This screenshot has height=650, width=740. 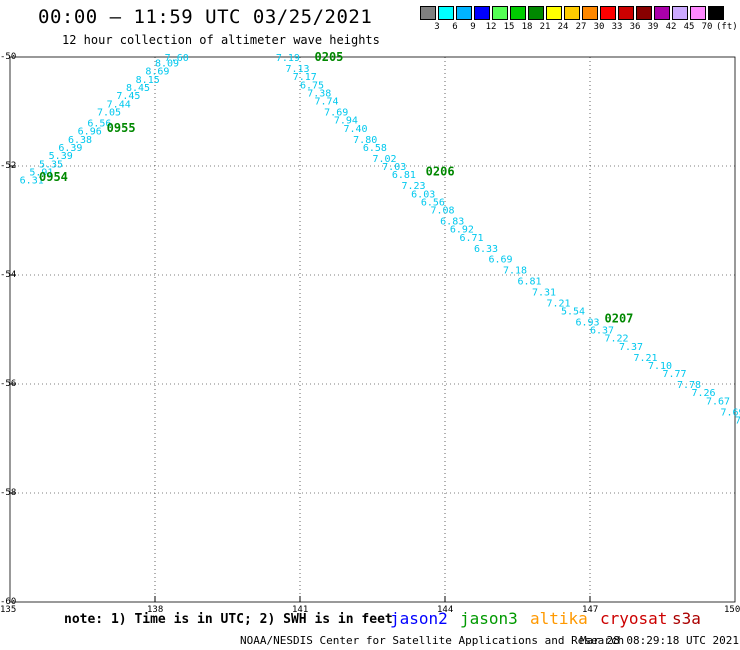 I want to click on wave-height-value: 5.39, so click(x=61, y=156).